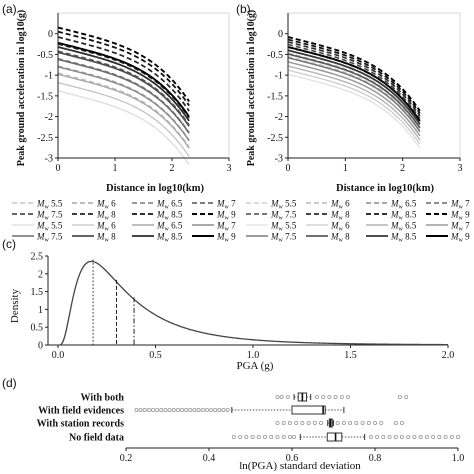  I want to click on chart-c-x-tick-label: 0.5, so click(155, 355).